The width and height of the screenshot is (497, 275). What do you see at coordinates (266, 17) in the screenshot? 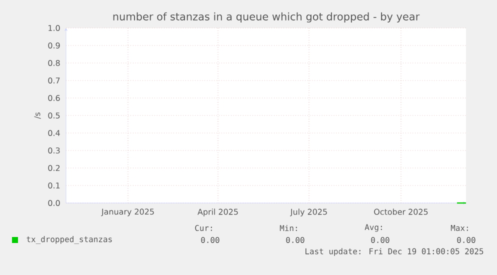
I see `chart-title: number of stanzas in a queue which got dropped - by year` at bounding box center [266, 17].